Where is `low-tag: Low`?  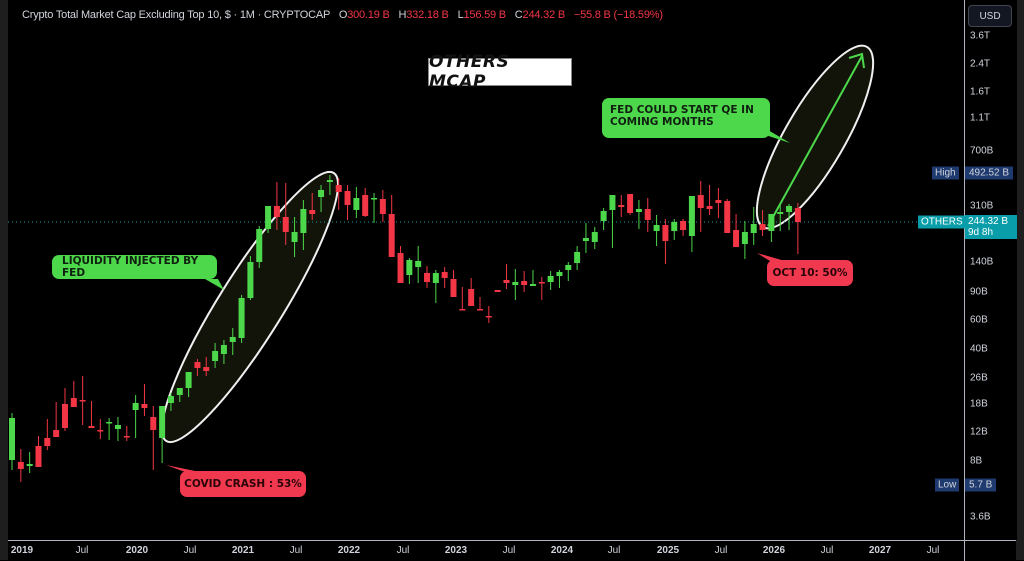 low-tag: Low is located at coordinates (947, 485).